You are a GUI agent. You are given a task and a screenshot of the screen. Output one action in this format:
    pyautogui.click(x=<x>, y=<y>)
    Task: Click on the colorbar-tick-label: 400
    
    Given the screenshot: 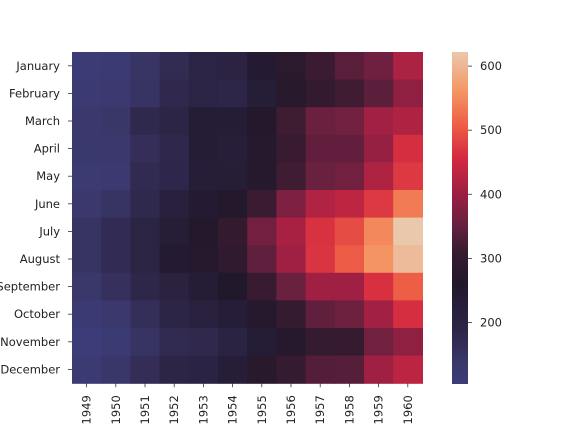 What is the action you would take?
    pyautogui.click(x=491, y=194)
    